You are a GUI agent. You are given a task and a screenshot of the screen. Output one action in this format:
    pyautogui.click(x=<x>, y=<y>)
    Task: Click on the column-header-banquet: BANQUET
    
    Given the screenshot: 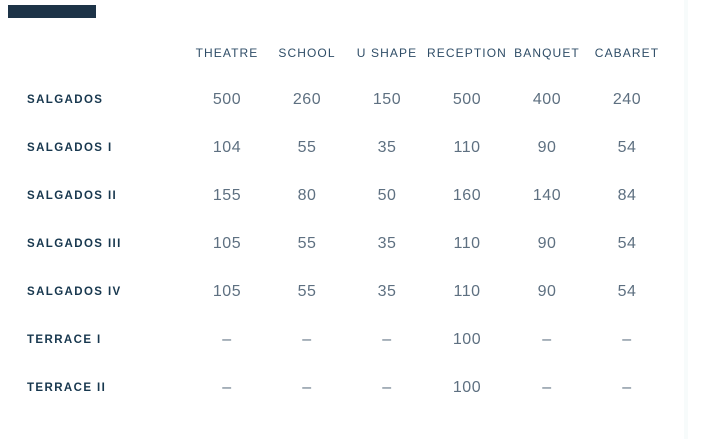 What is the action you would take?
    pyautogui.click(x=547, y=52)
    